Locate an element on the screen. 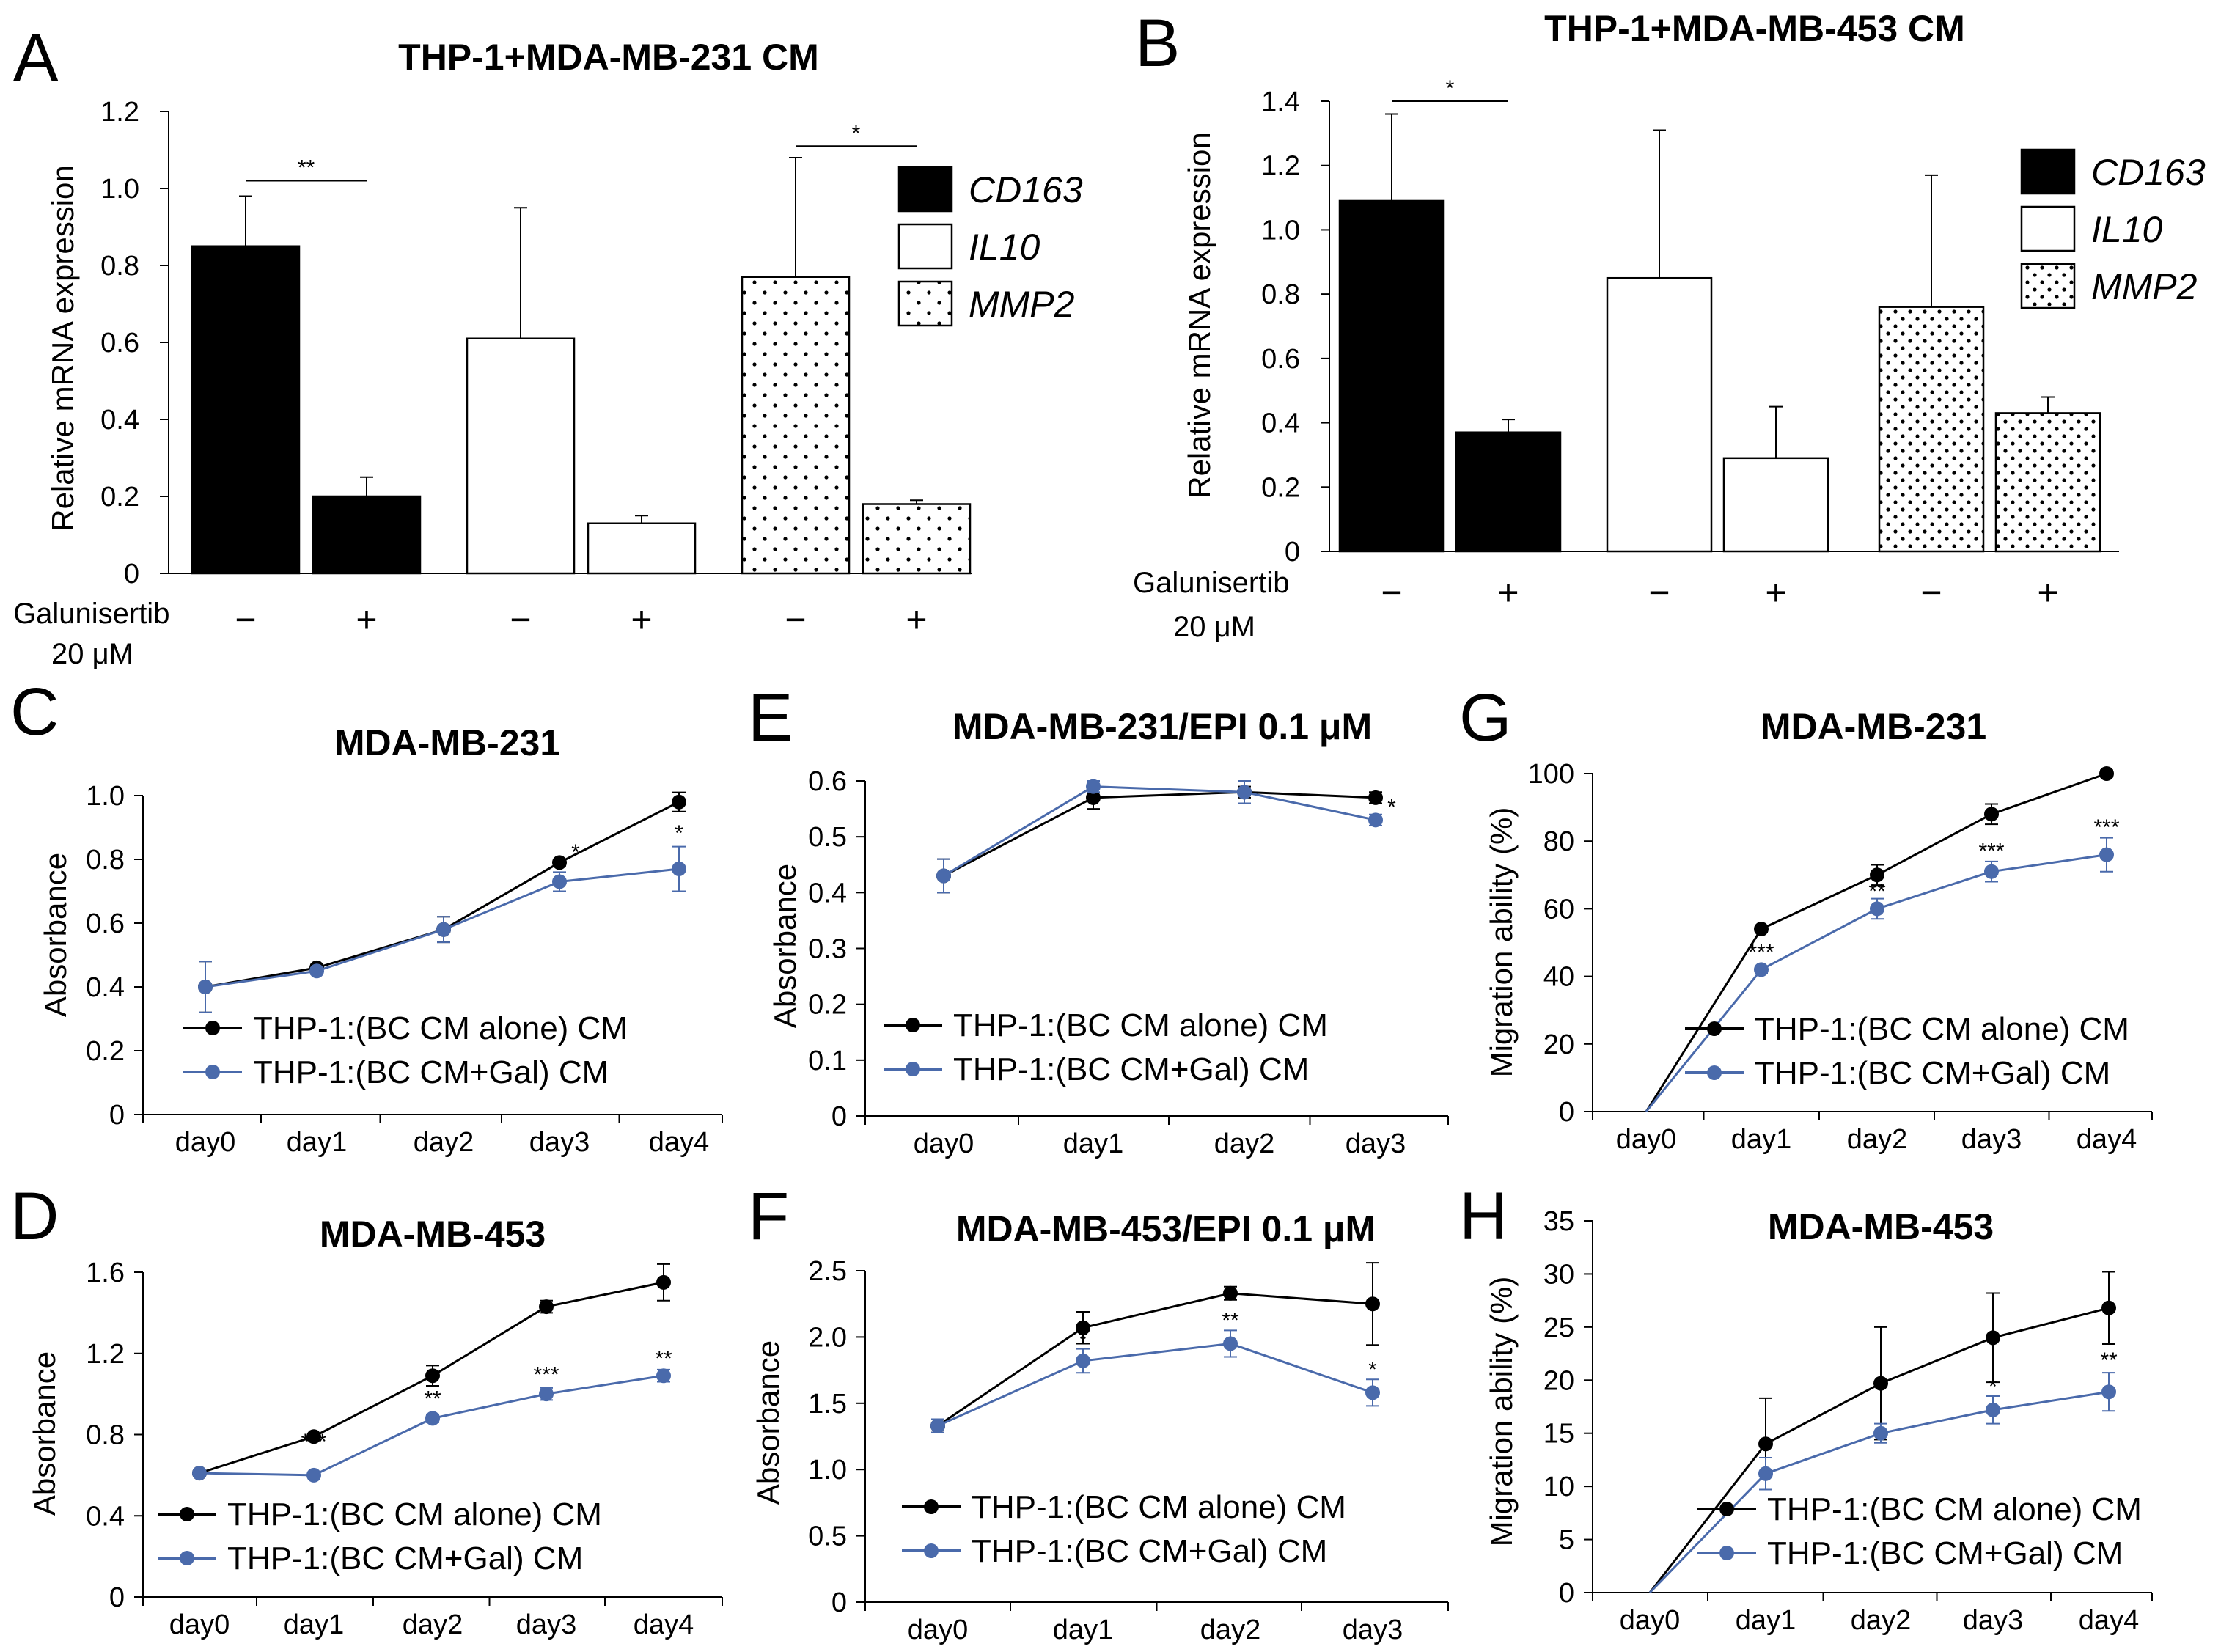  y-tick-label: 100 is located at coordinates (1551, 774).